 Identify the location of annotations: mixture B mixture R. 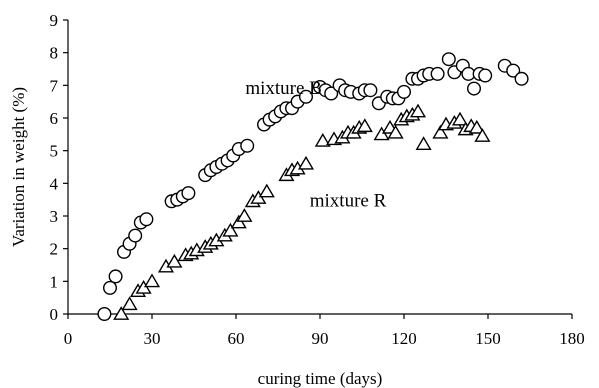
(315, 145).